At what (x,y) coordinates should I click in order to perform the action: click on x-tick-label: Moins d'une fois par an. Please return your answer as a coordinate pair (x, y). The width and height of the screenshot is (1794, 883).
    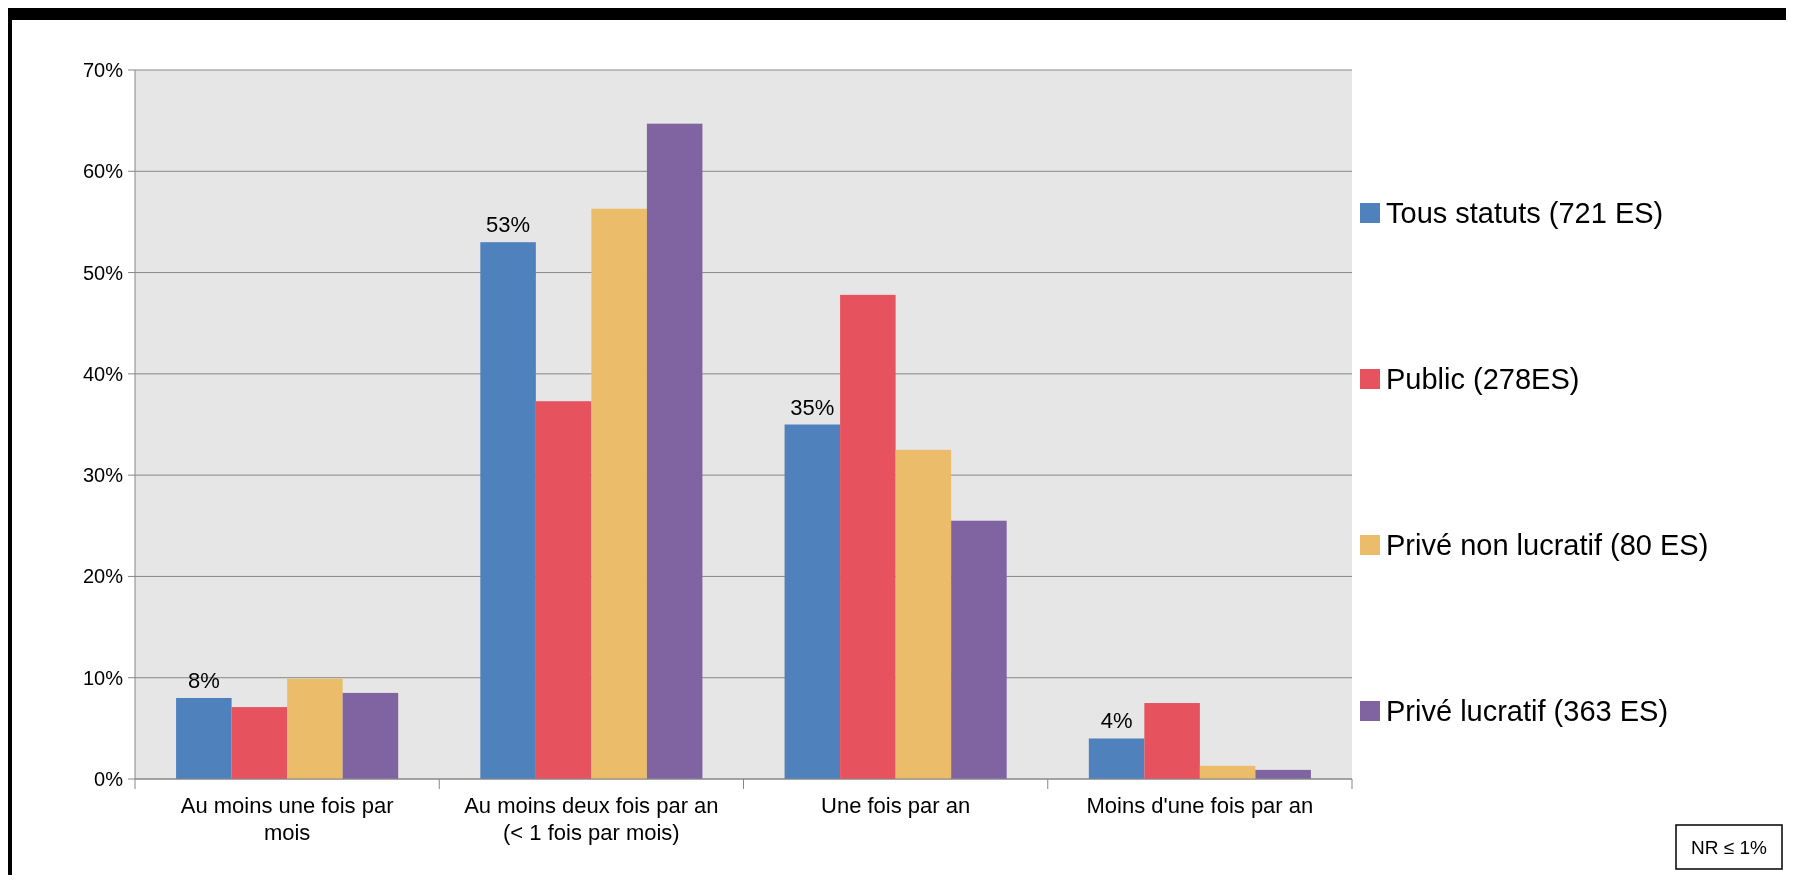
    Looking at the image, I should click on (1200, 805).